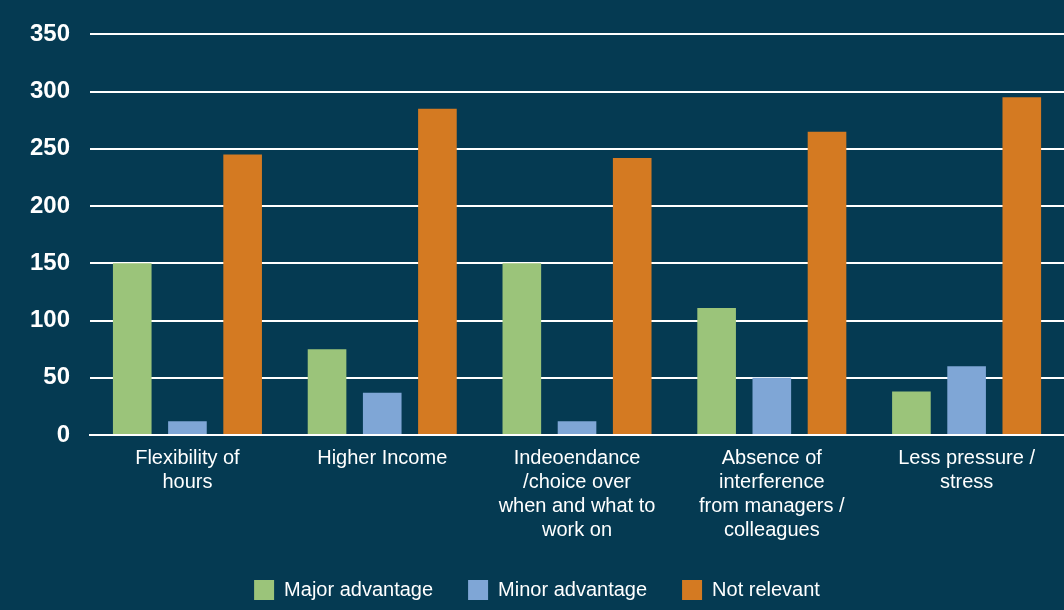 This screenshot has width=1064, height=610. I want to click on x-tick-label: Flexibility of hours, so click(188, 468).